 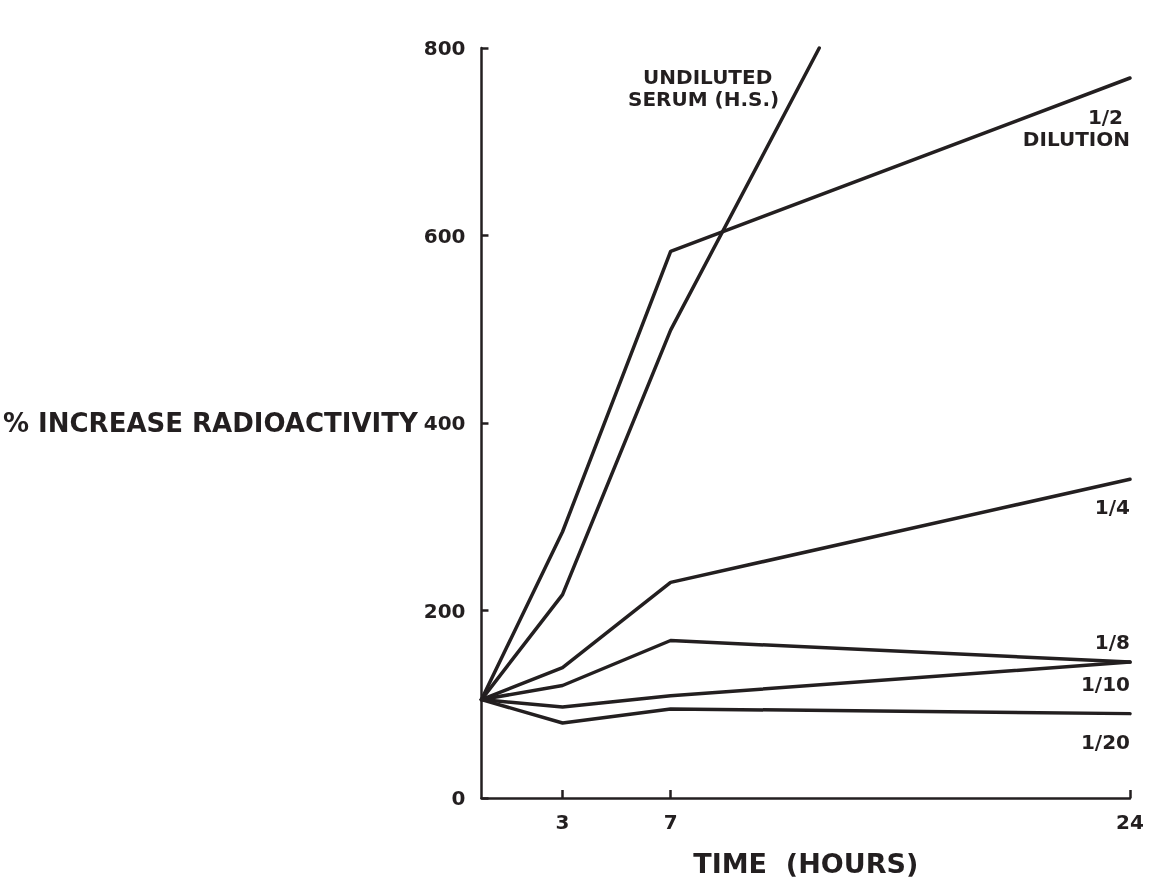 I want to click on y-tick-label: 600, so click(x=444, y=235).